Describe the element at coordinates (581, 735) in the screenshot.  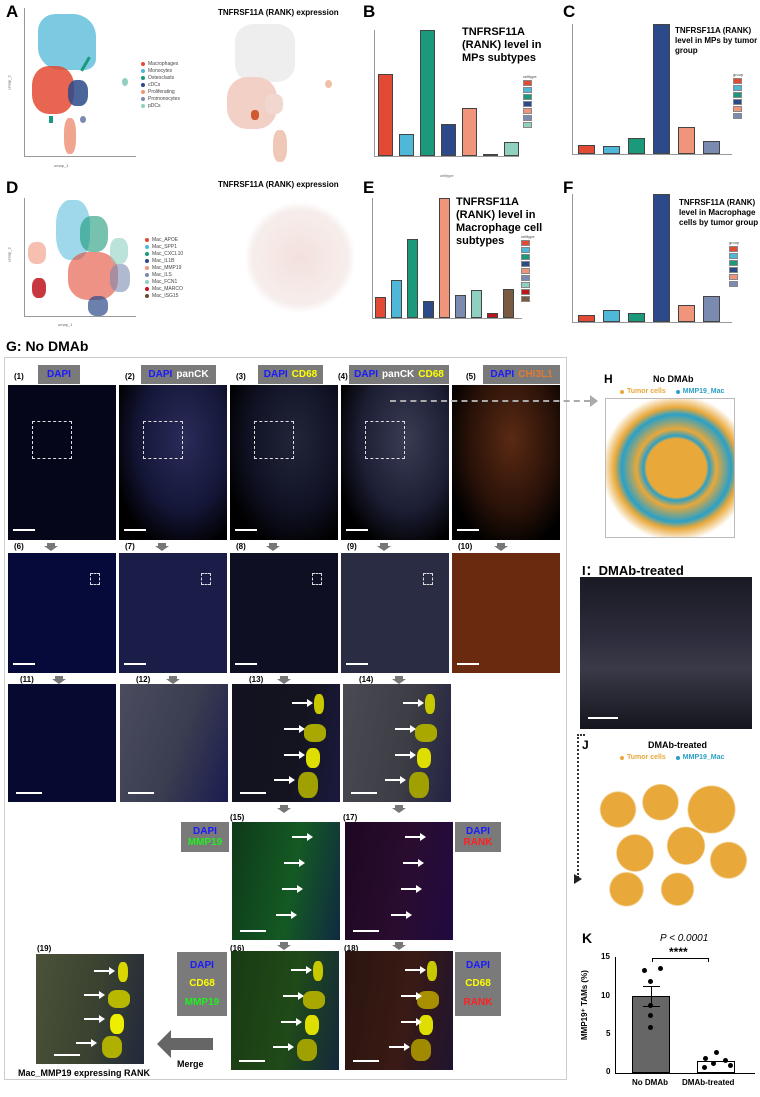
I see `i-j-link-dotted-top` at that location.